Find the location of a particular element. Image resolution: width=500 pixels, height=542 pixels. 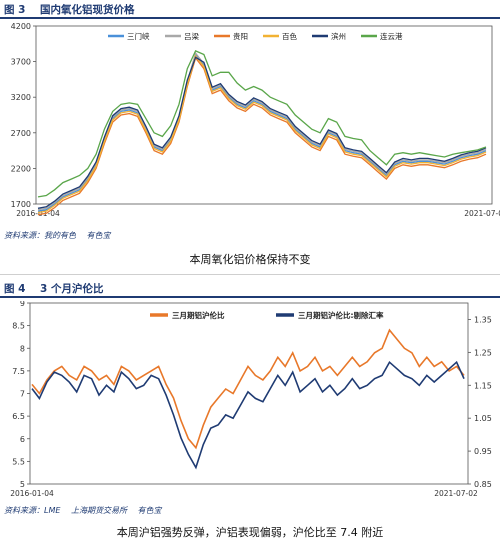

y-right-tick-label: 1.05 is located at coordinates (483, 418).